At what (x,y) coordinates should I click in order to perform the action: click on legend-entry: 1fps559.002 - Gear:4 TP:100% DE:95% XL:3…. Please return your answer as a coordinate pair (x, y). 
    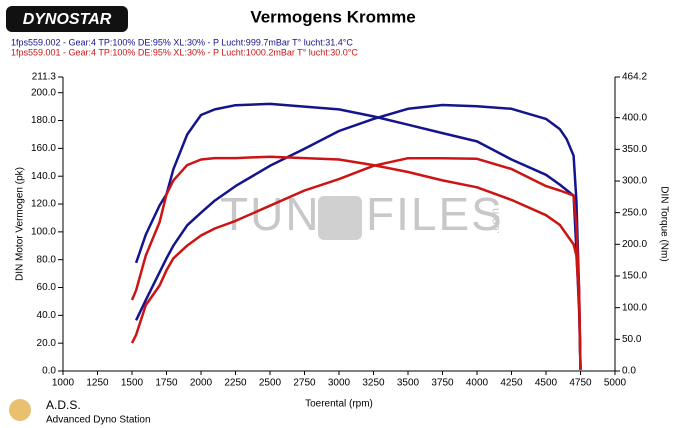
    Looking at the image, I should click on (182, 42).